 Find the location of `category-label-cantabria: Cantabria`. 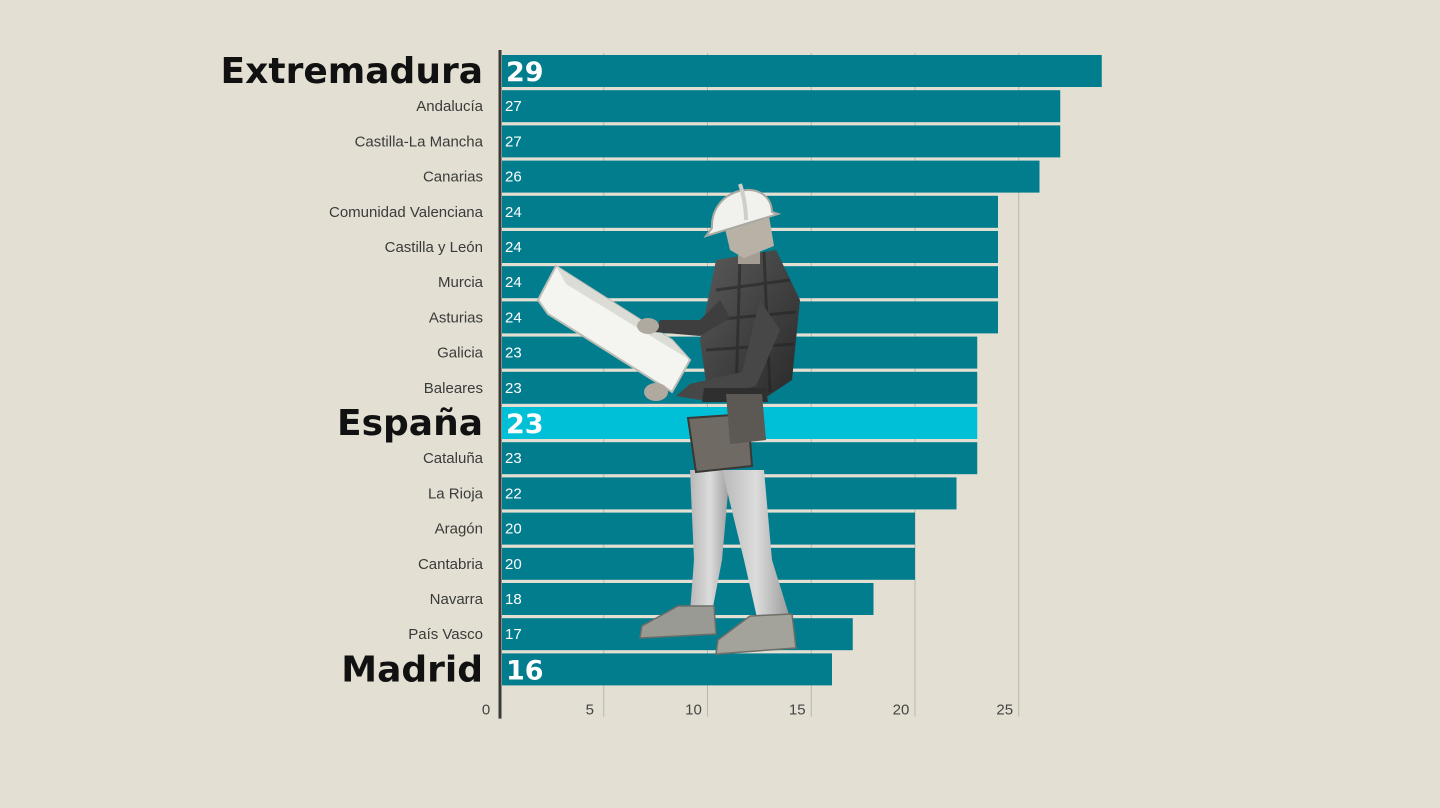

category-label-cantabria: Cantabria is located at coordinates (451, 564).